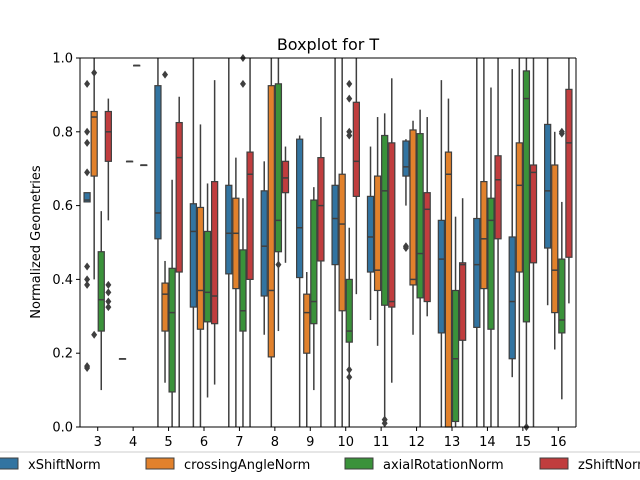 This screenshot has height=480, width=640. What do you see at coordinates (36, 242) in the screenshot?
I see `y-axis-label: Normalized Geometries` at bounding box center [36, 242].